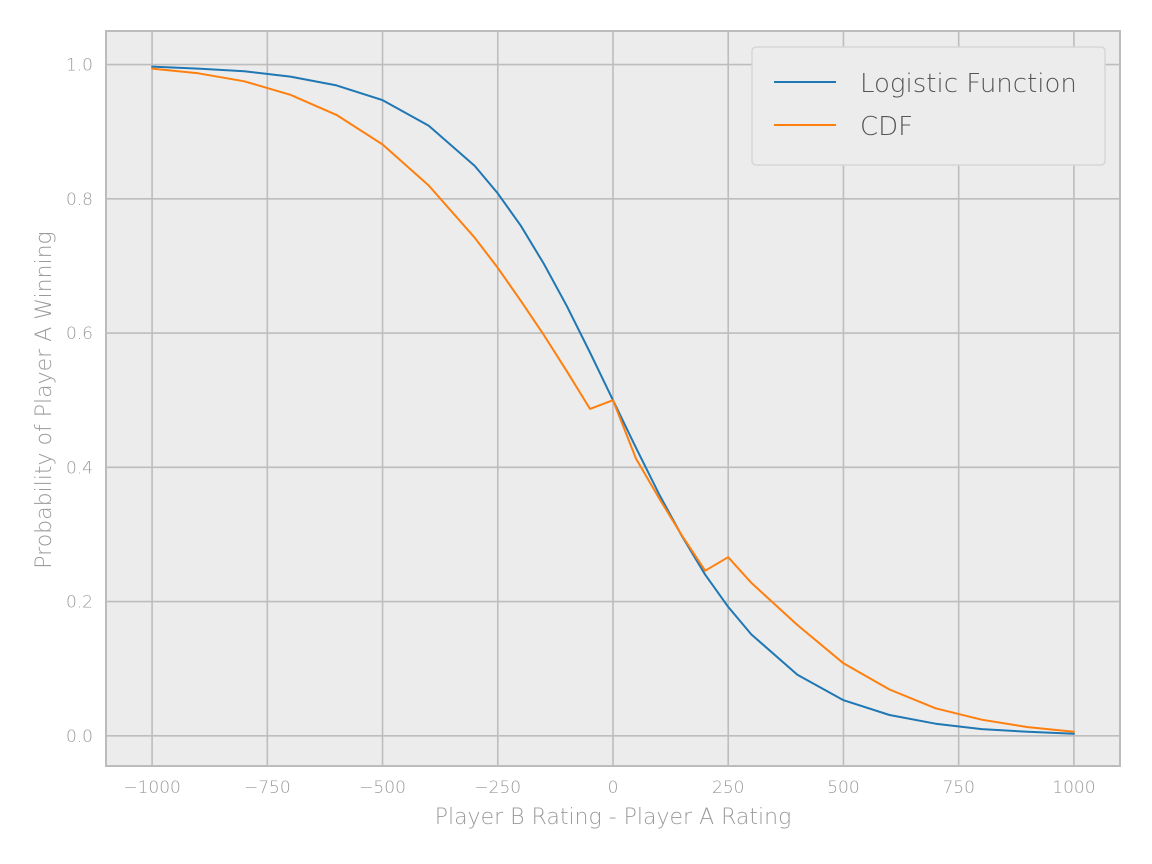  I want to click on legend-box, so click(928, 106).